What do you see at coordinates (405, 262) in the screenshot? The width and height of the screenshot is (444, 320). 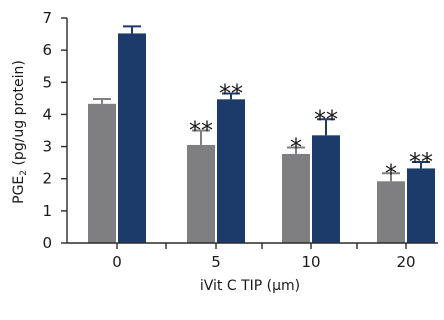 I see `x-tick-label-20: 20` at bounding box center [405, 262].